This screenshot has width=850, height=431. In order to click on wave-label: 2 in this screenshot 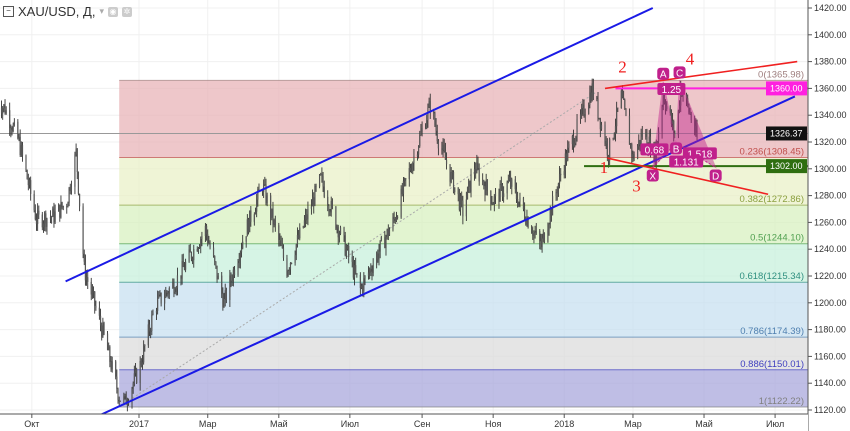, I will do `click(622, 66)`.